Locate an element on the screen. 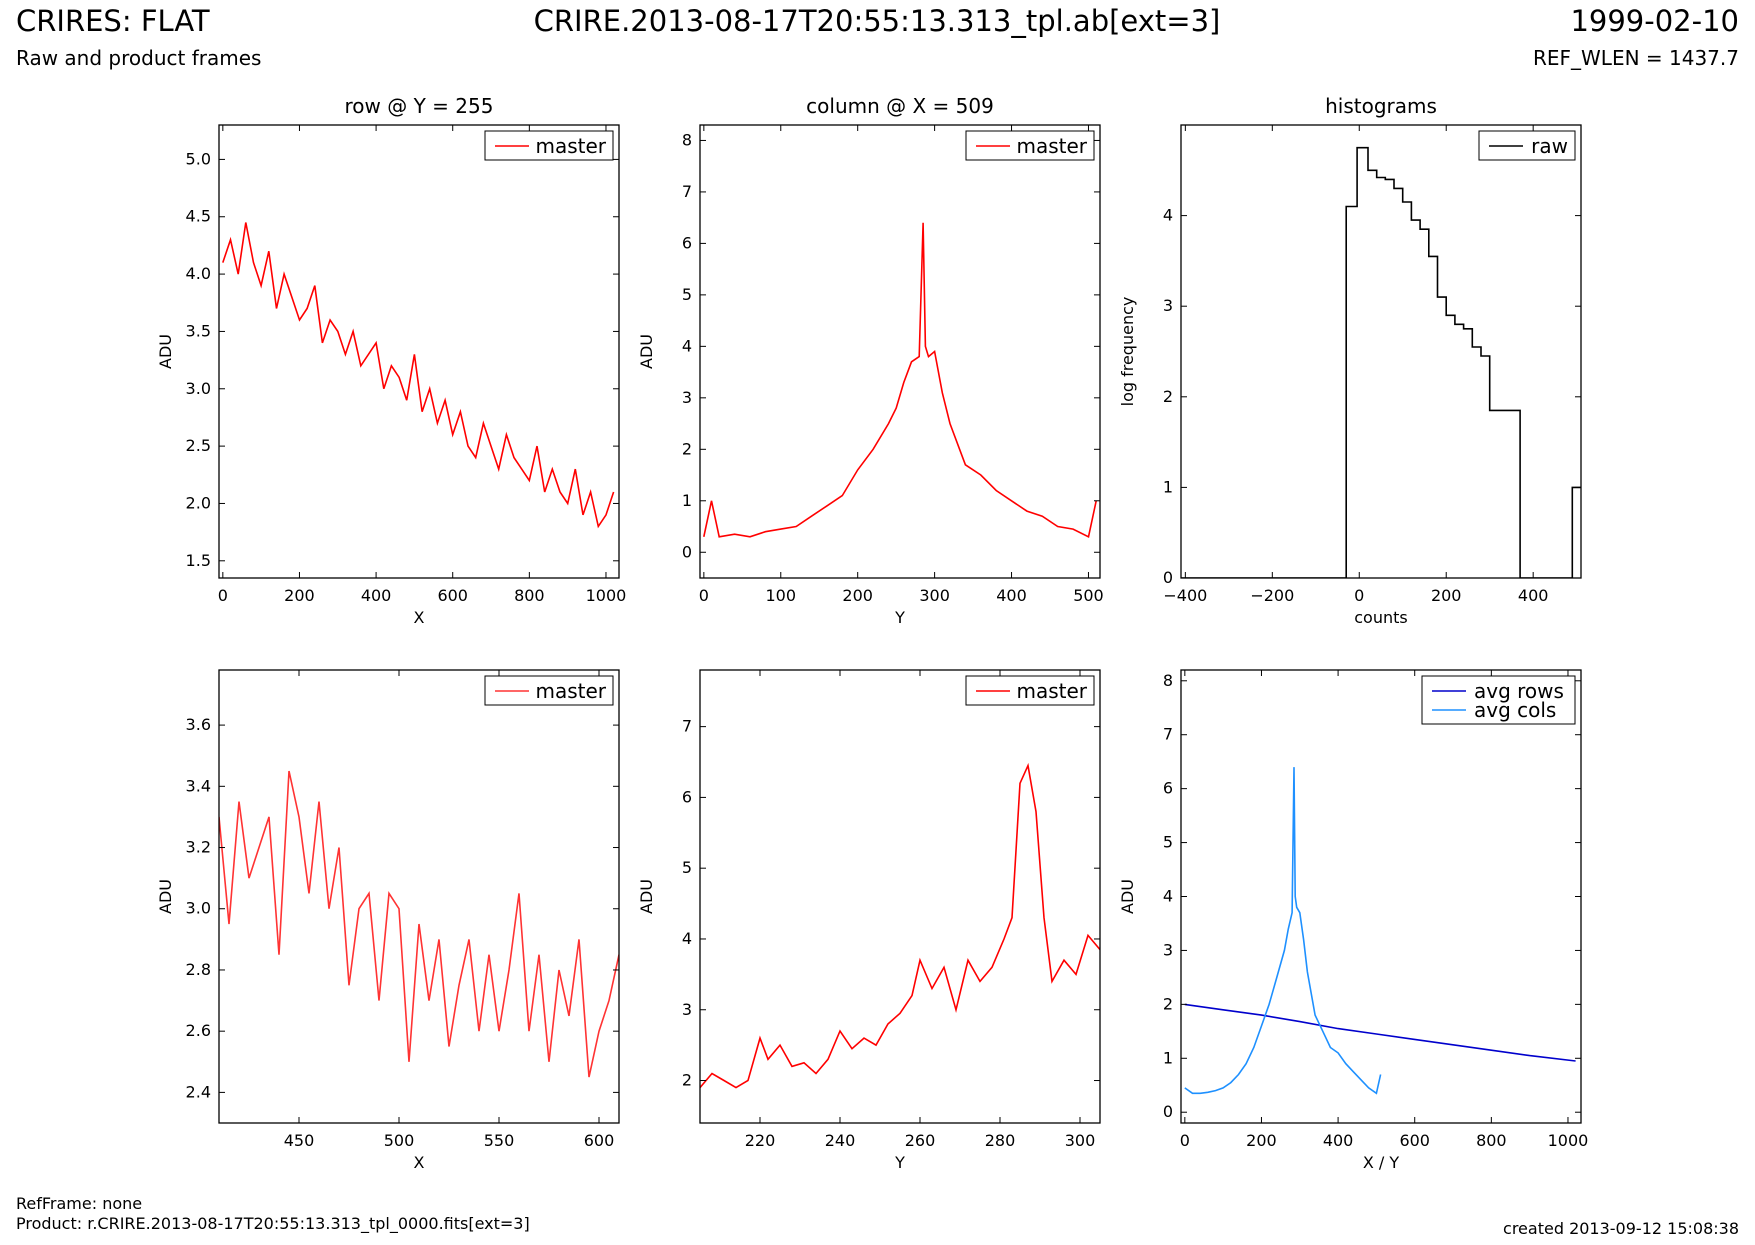  page-title: CRIRES: FLAT is located at coordinates (113, 21).